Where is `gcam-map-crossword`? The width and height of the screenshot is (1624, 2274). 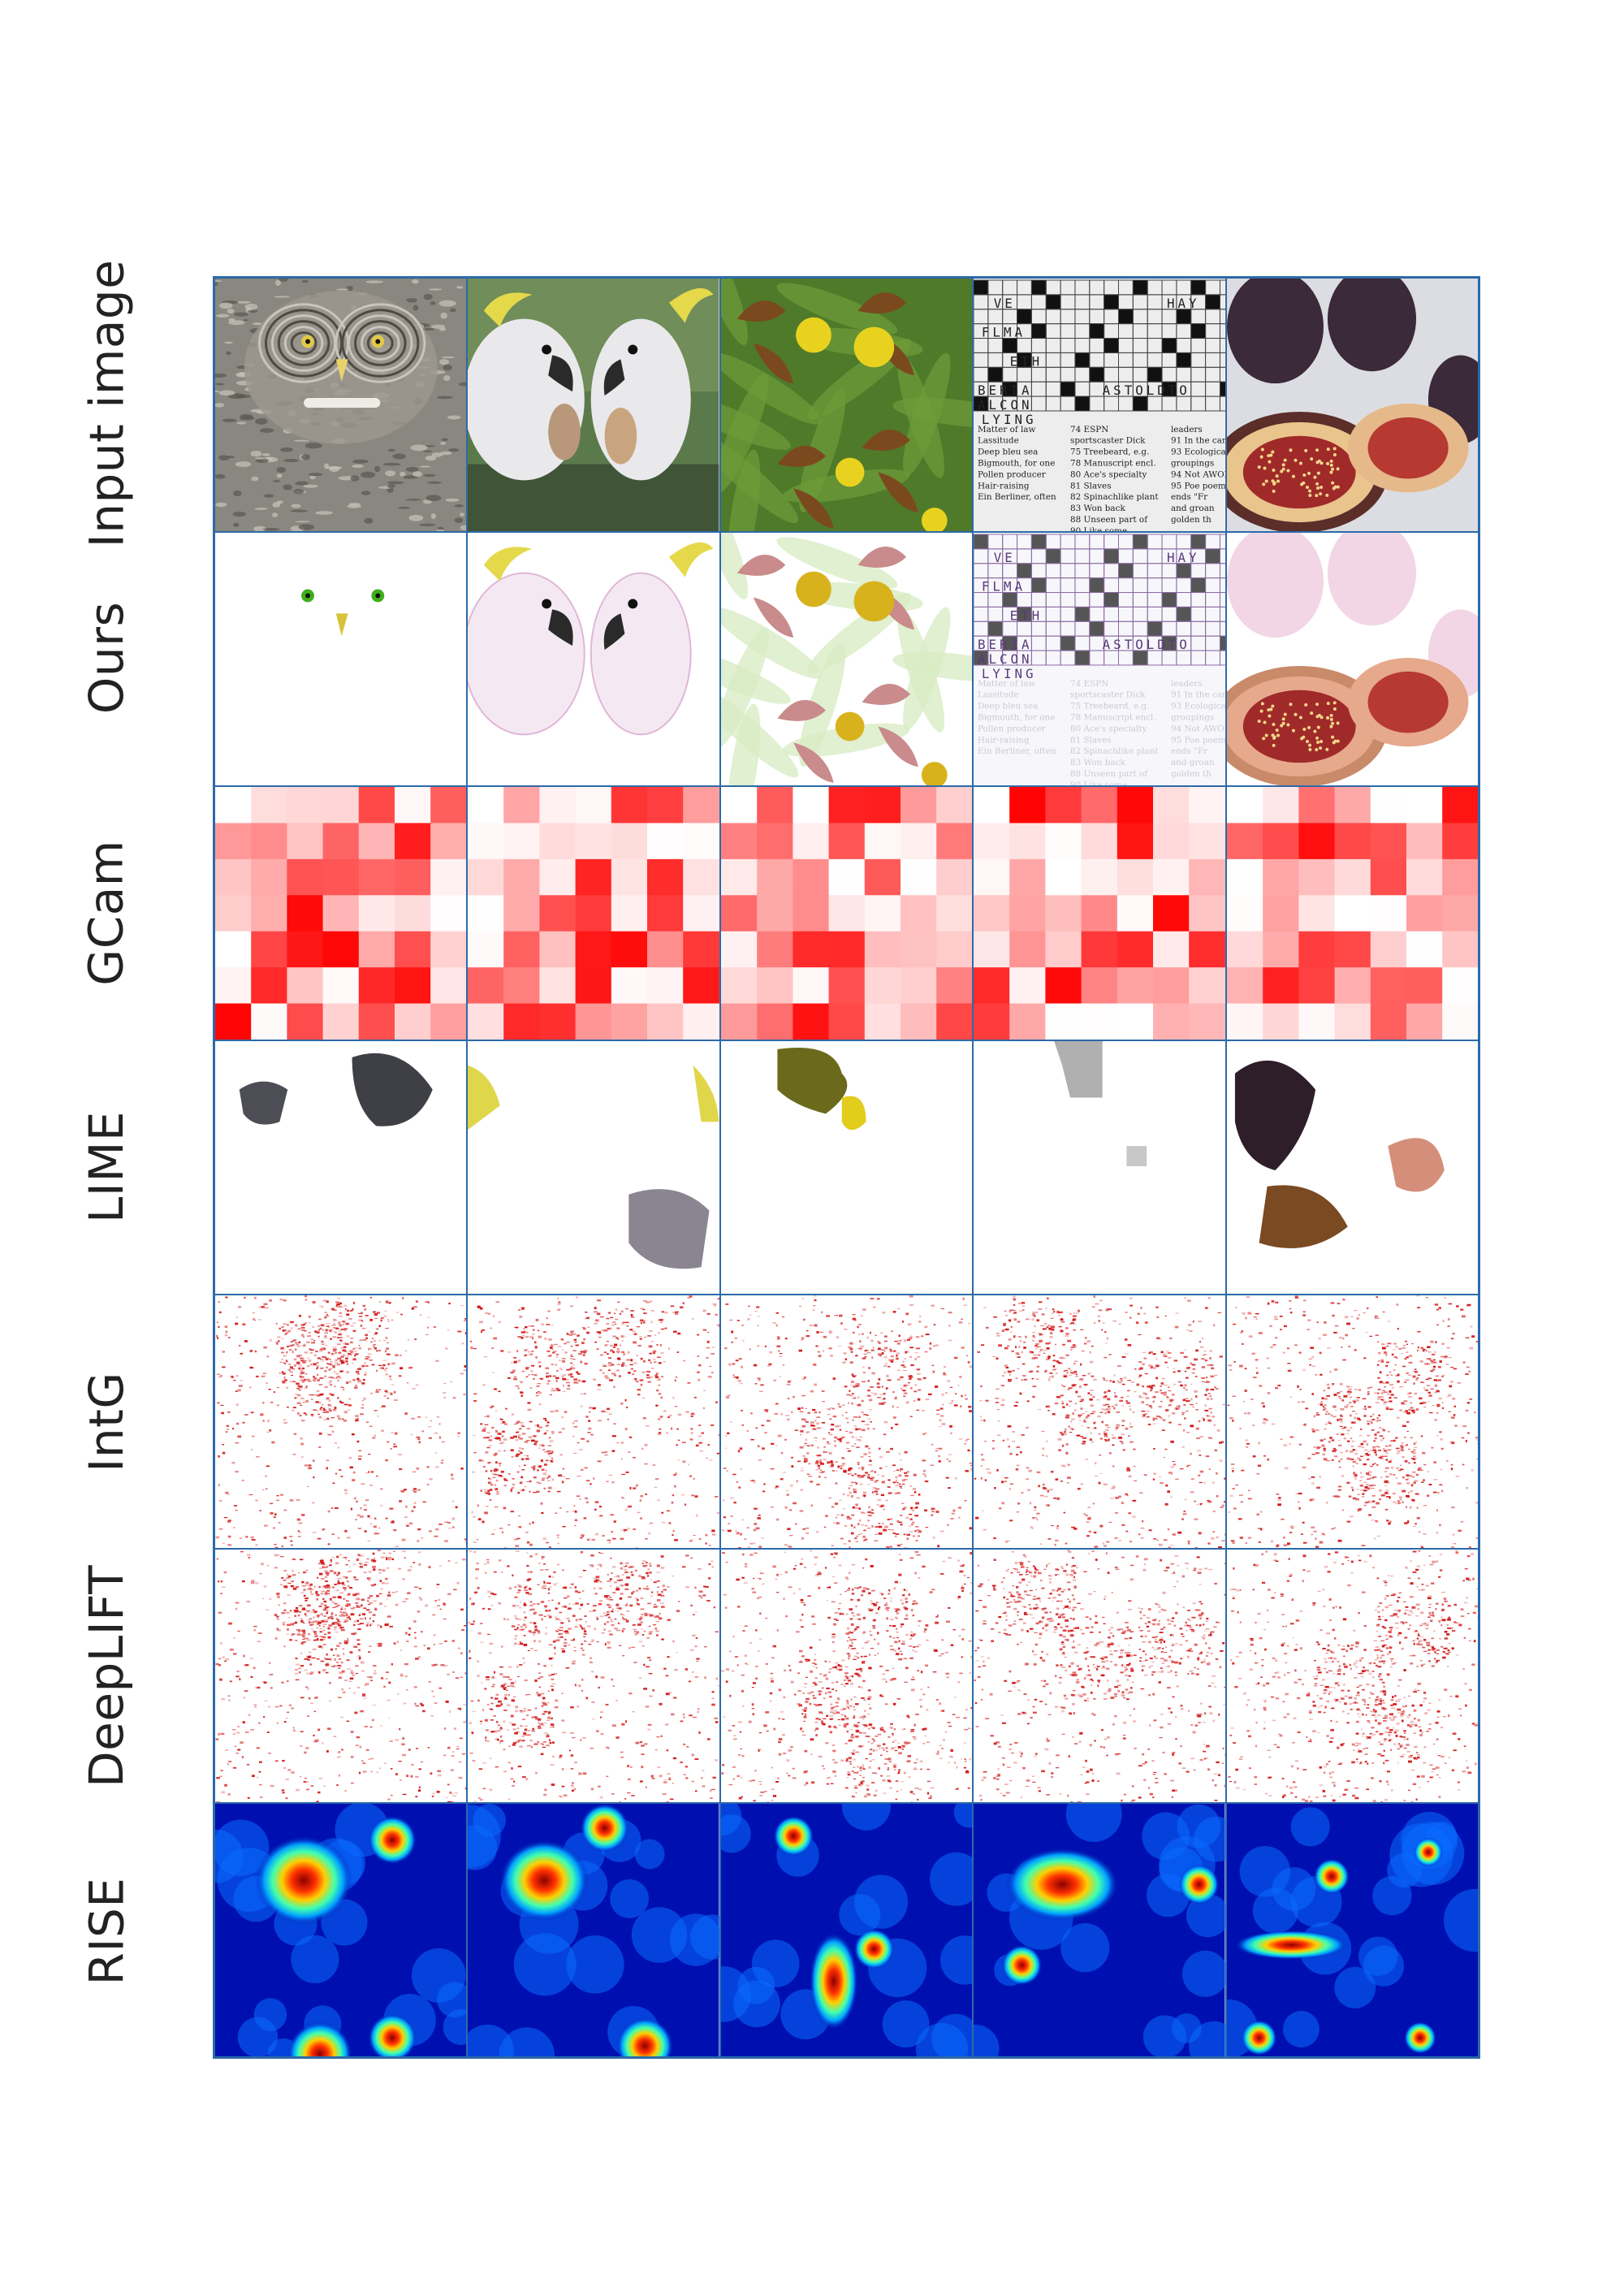
gcam-map-crossword is located at coordinates (1100, 914).